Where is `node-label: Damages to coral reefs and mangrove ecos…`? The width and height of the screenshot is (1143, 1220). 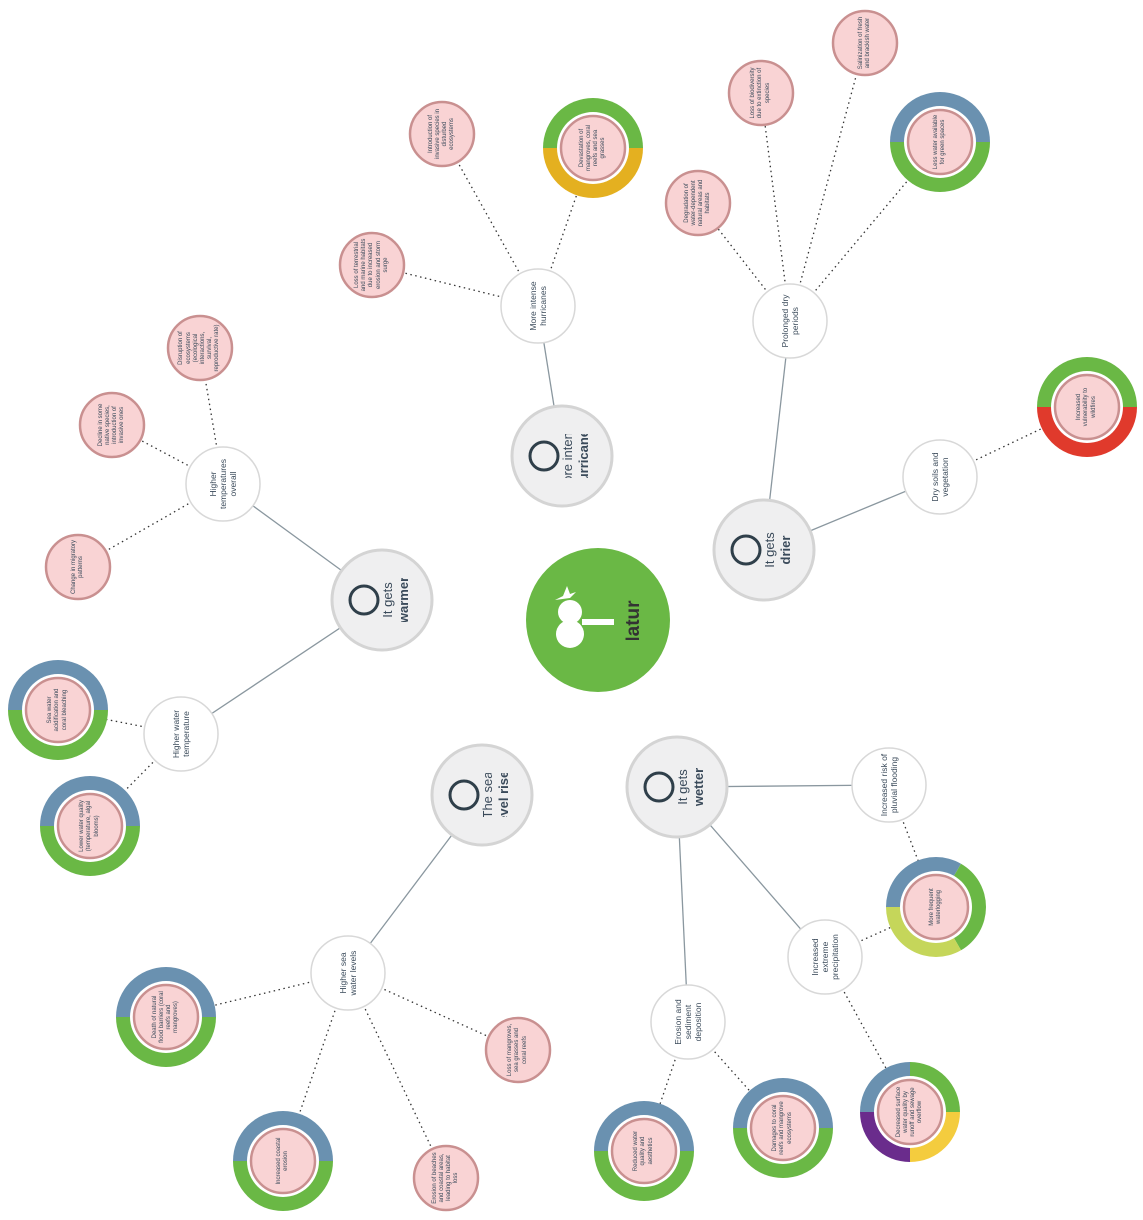
node-label: Damages to coral reefs and mangrove ecos… is located at coordinates (782, 1128).